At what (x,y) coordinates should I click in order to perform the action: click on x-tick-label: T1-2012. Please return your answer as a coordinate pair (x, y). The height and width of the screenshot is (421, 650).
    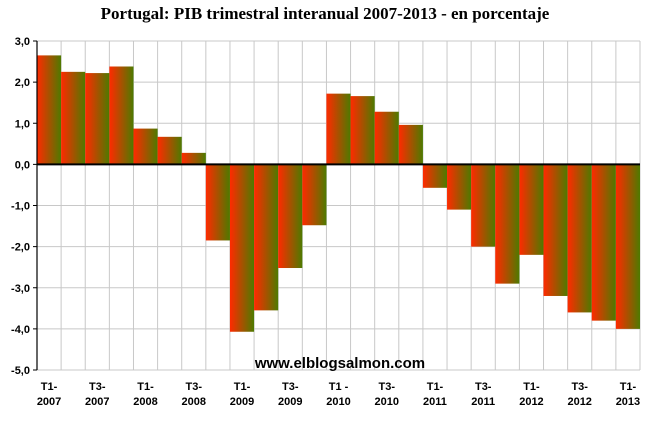
    Looking at the image, I should click on (531, 394).